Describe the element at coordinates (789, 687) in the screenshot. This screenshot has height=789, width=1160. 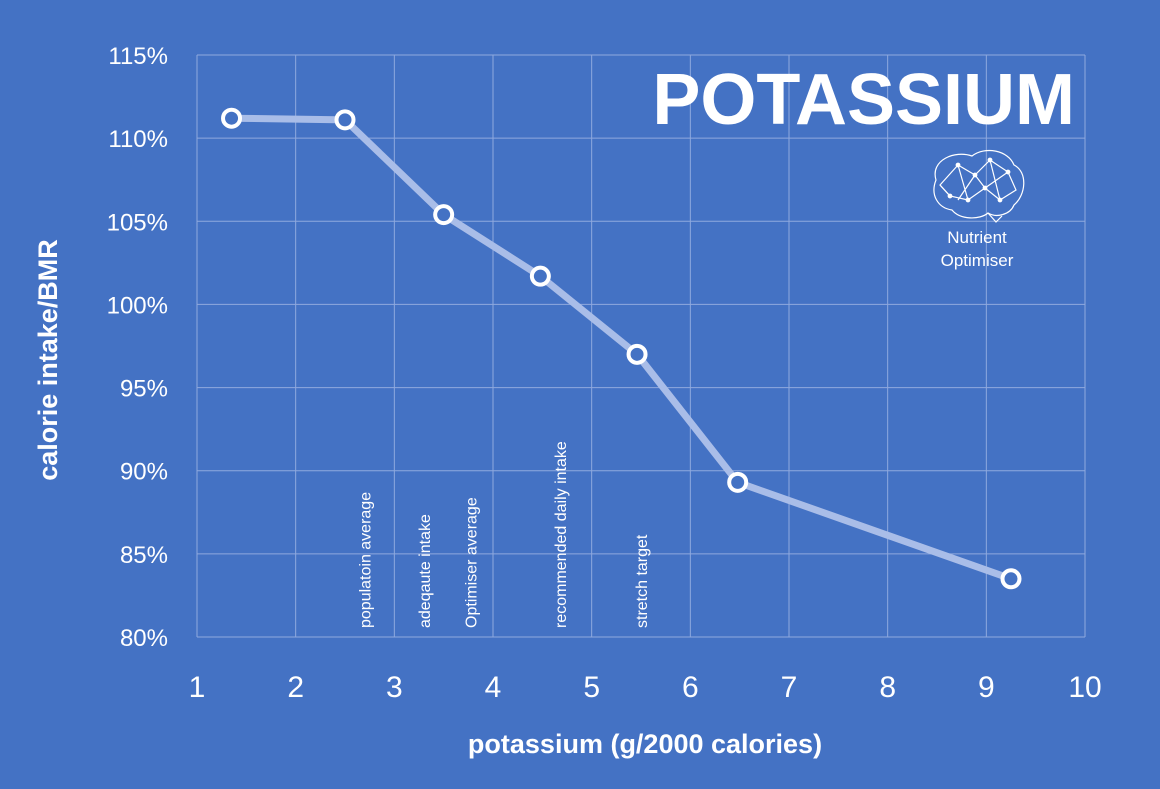
I see `x-tick-label: 7` at that location.